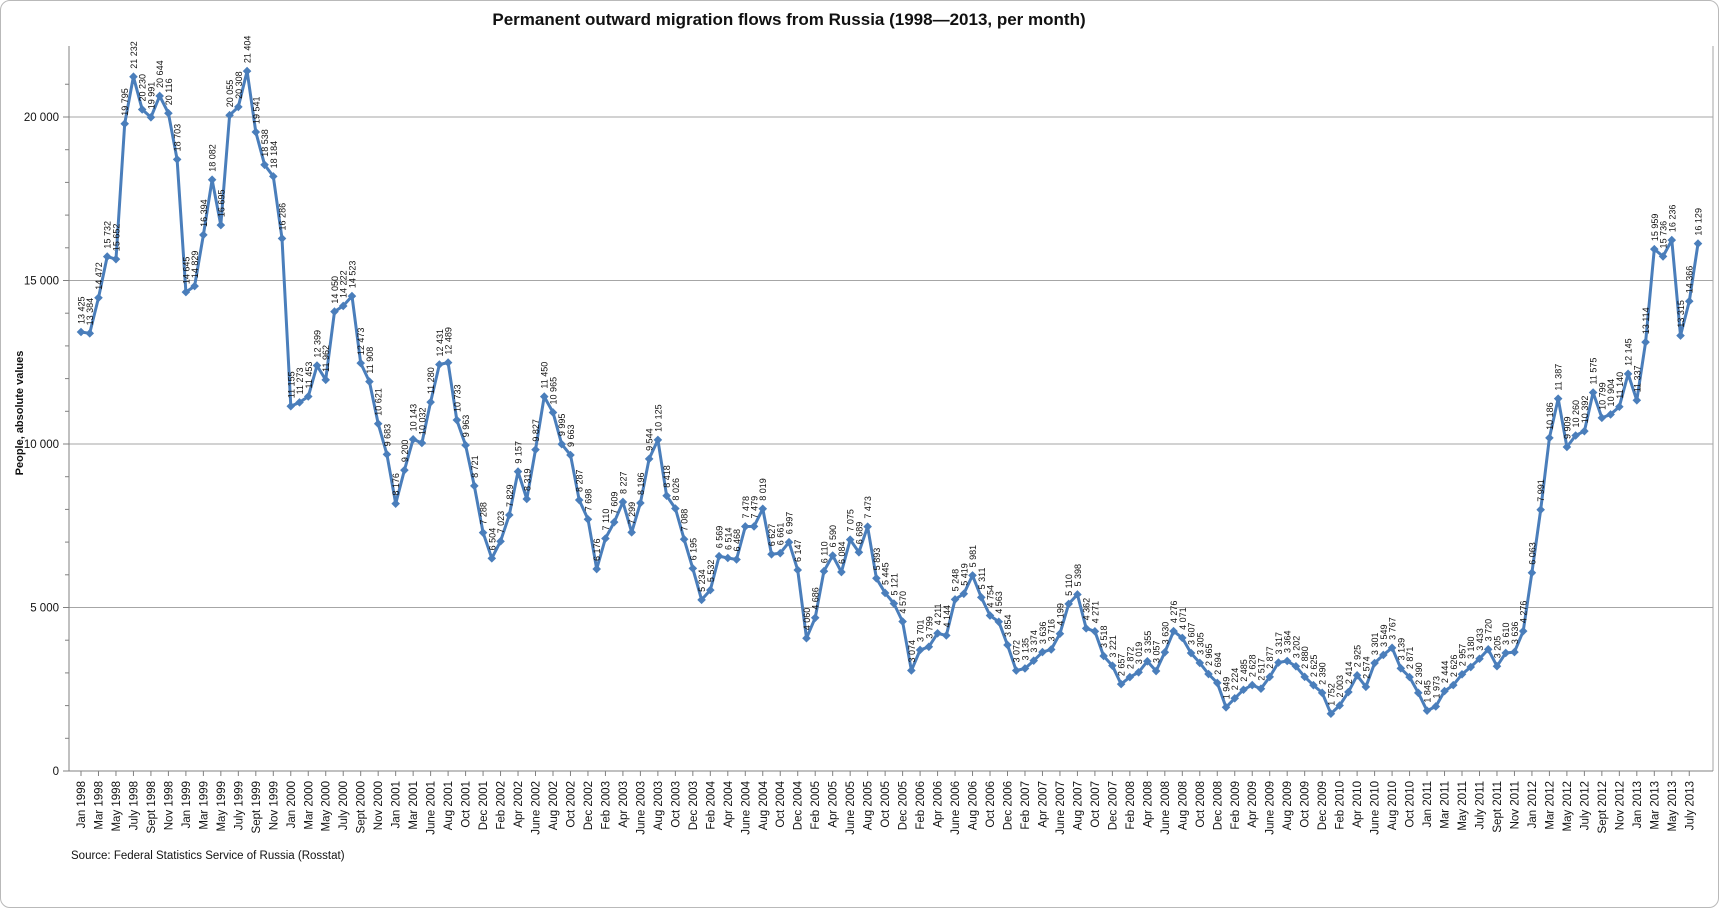 The height and width of the screenshot is (908, 1719). Describe the element at coordinates (991, 804) in the screenshot. I see `x-tick-label: Oct 2006` at that location.